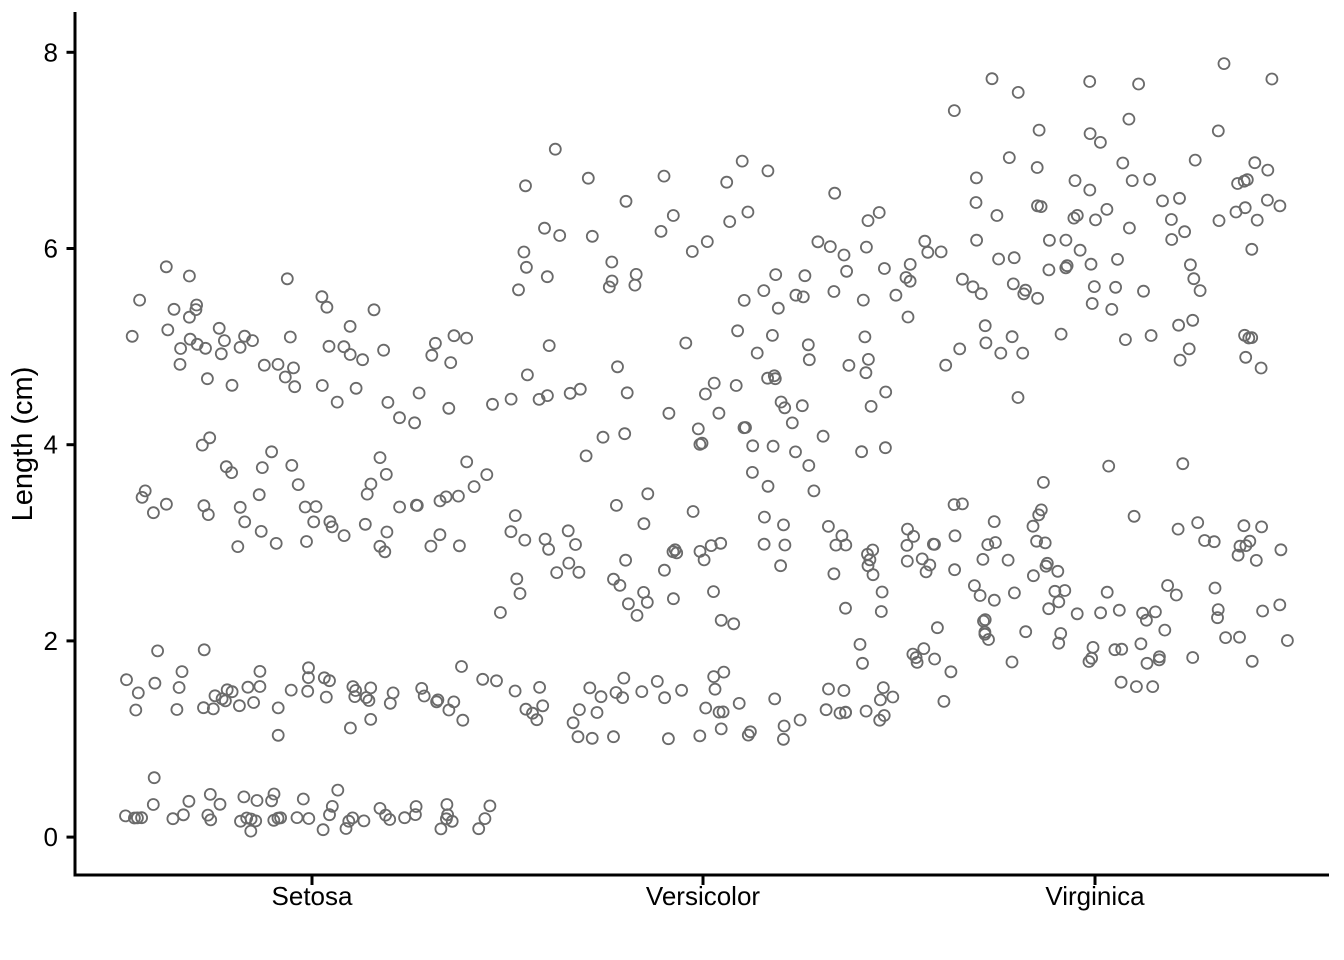 The height and width of the screenshot is (960, 1344). What do you see at coordinates (59, 444) in the screenshot?
I see `y-axis-ticks: 0 2 4 6 8` at bounding box center [59, 444].